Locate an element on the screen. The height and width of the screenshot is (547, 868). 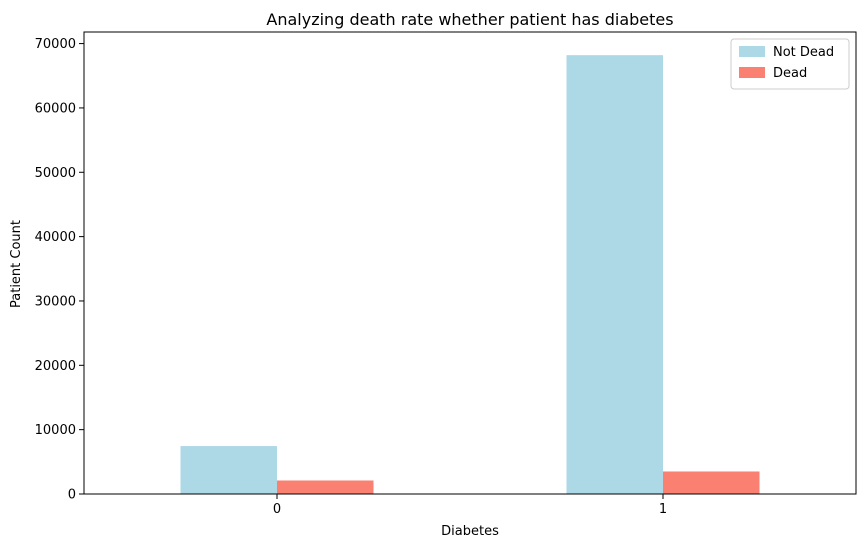
legend-label-dead: Dead is located at coordinates (790, 73).